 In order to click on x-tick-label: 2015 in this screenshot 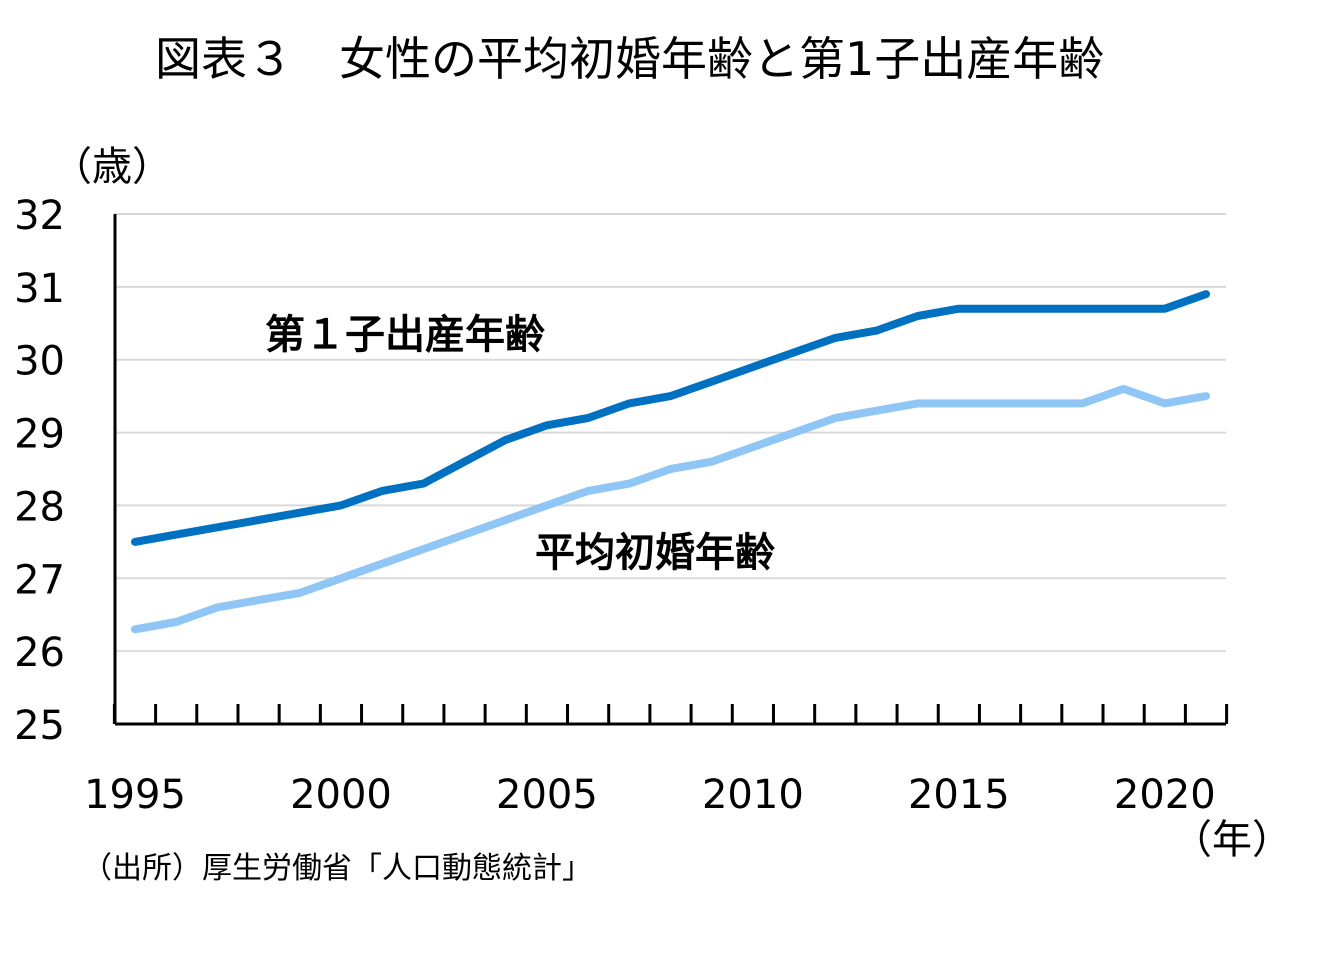, I will do `click(959, 795)`.